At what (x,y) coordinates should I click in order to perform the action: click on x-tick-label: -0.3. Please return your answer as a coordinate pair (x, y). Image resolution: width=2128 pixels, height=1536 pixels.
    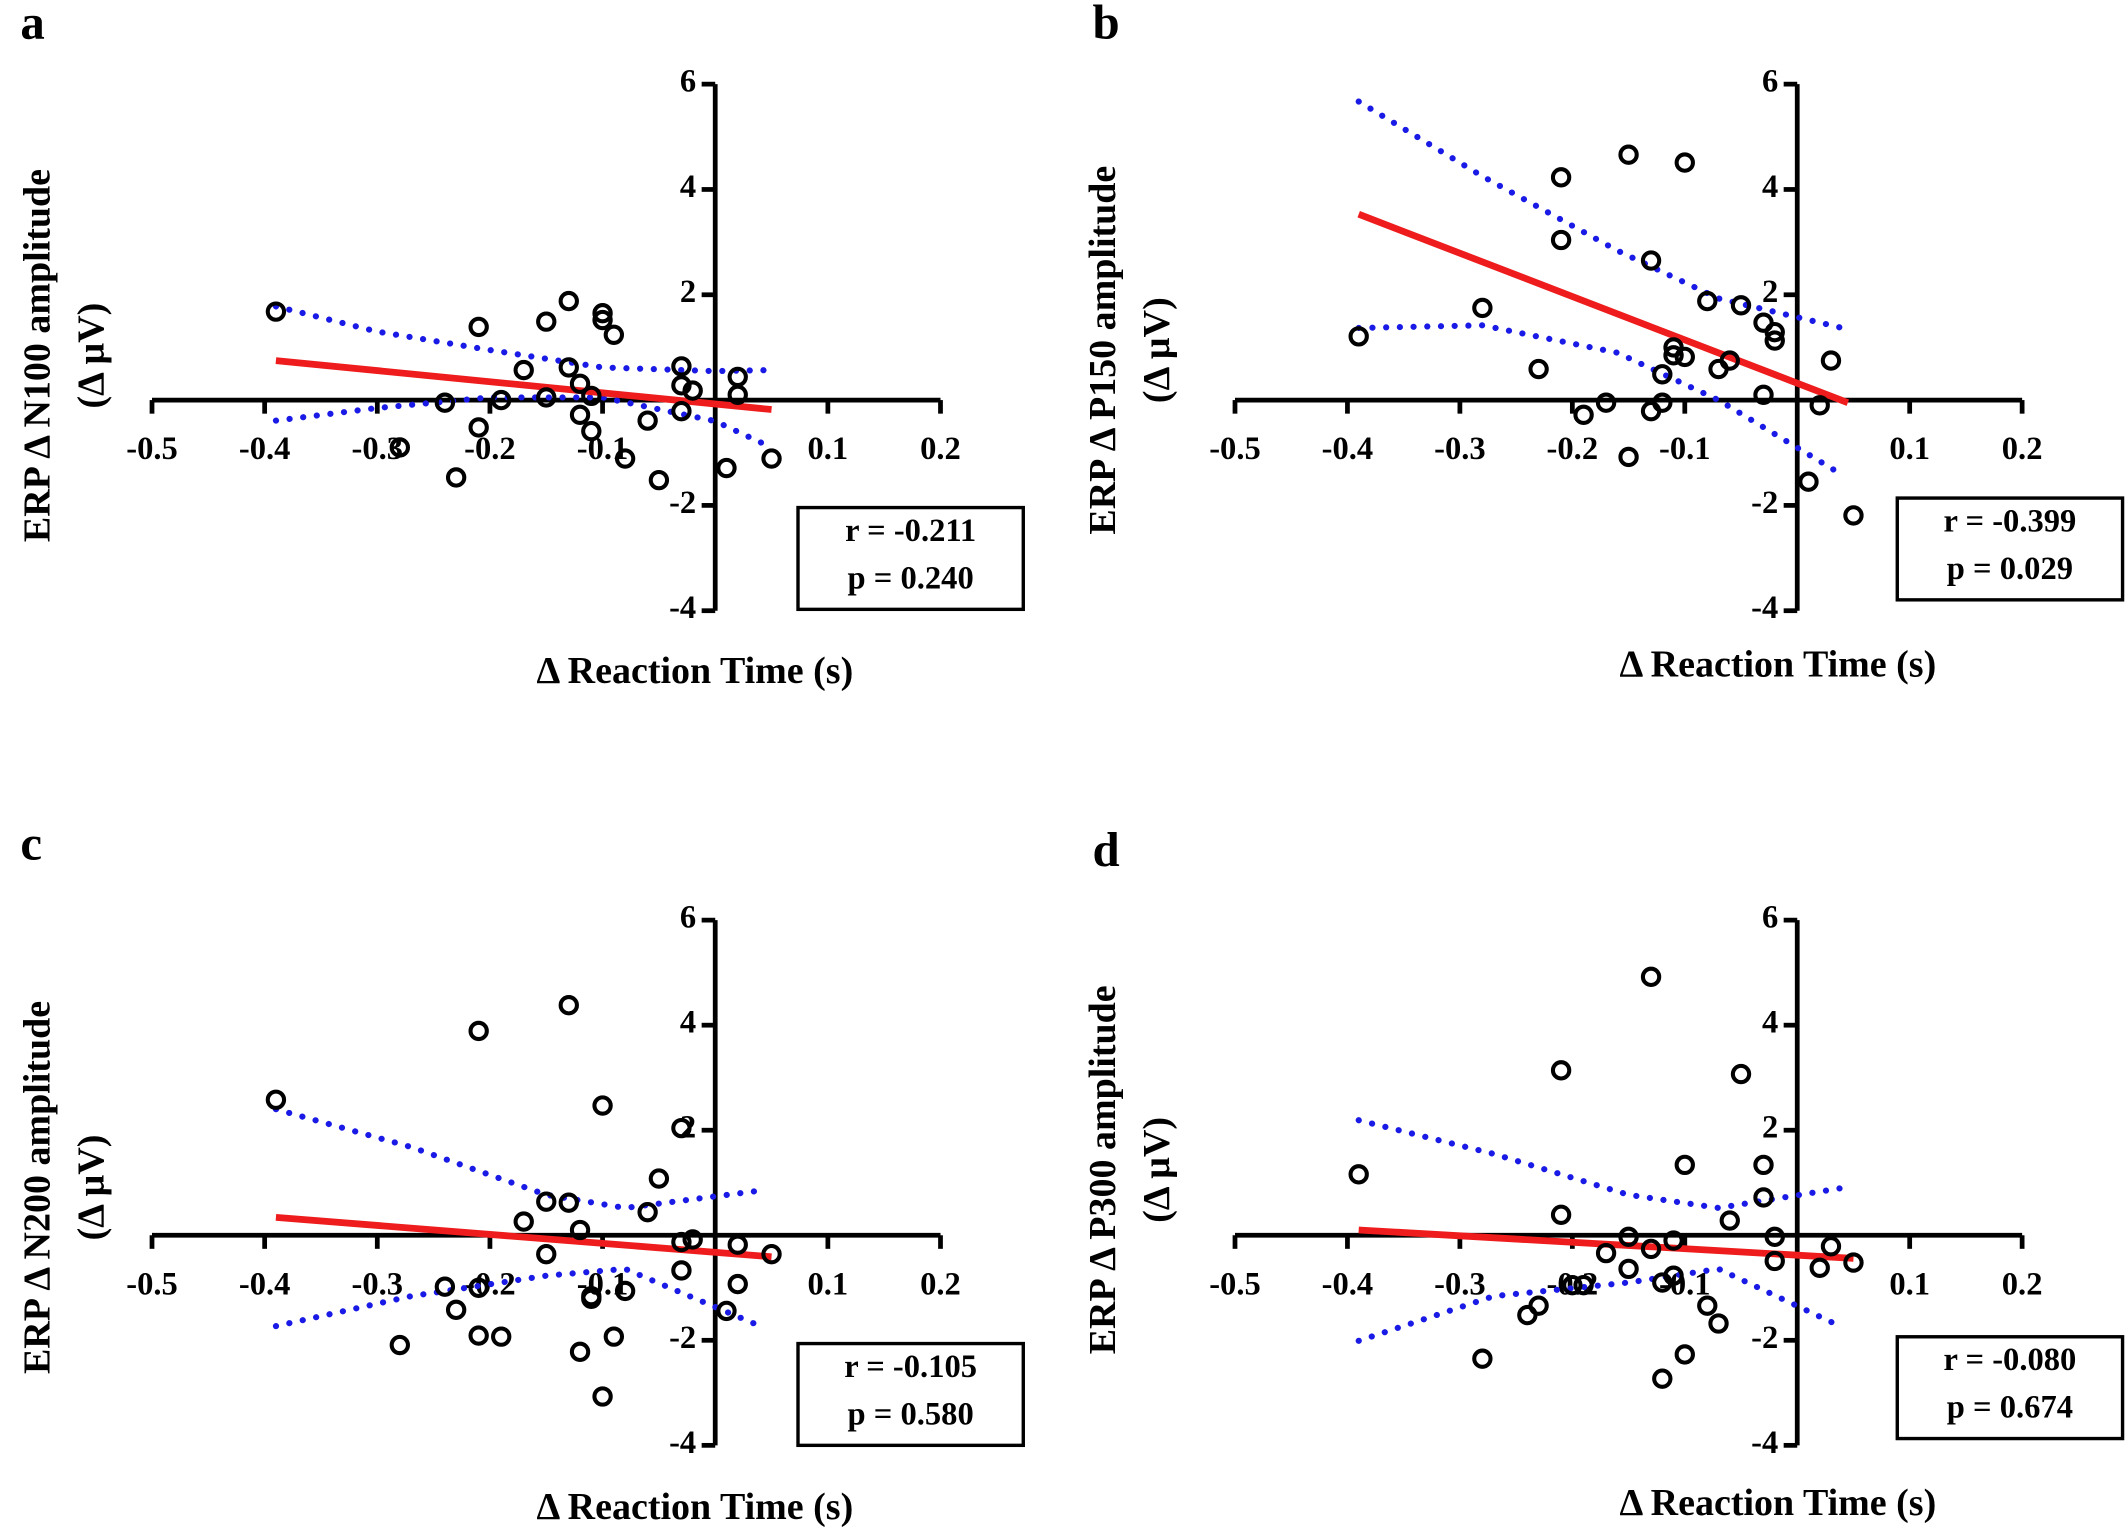
    Looking at the image, I should click on (378, 449).